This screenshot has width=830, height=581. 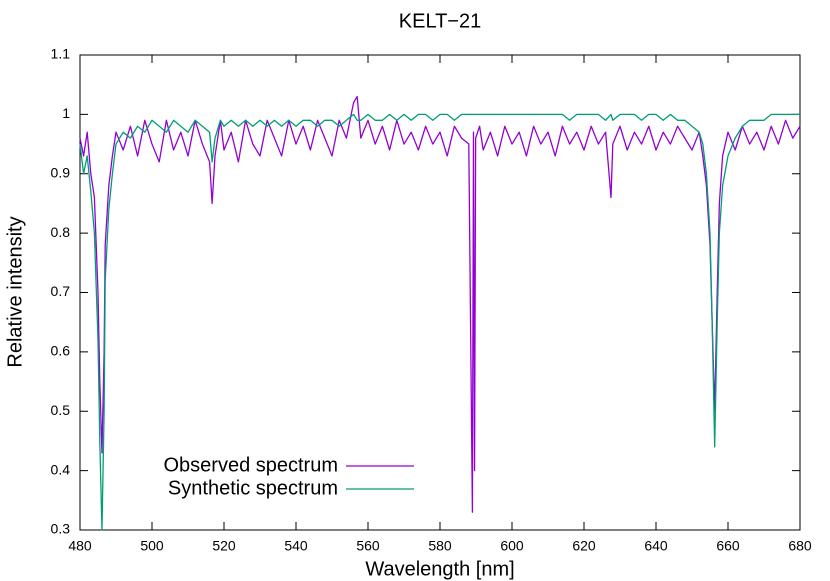 What do you see at coordinates (656, 546) in the screenshot?
I see `x-tick-label: 640` at bounding box center [656, 546].